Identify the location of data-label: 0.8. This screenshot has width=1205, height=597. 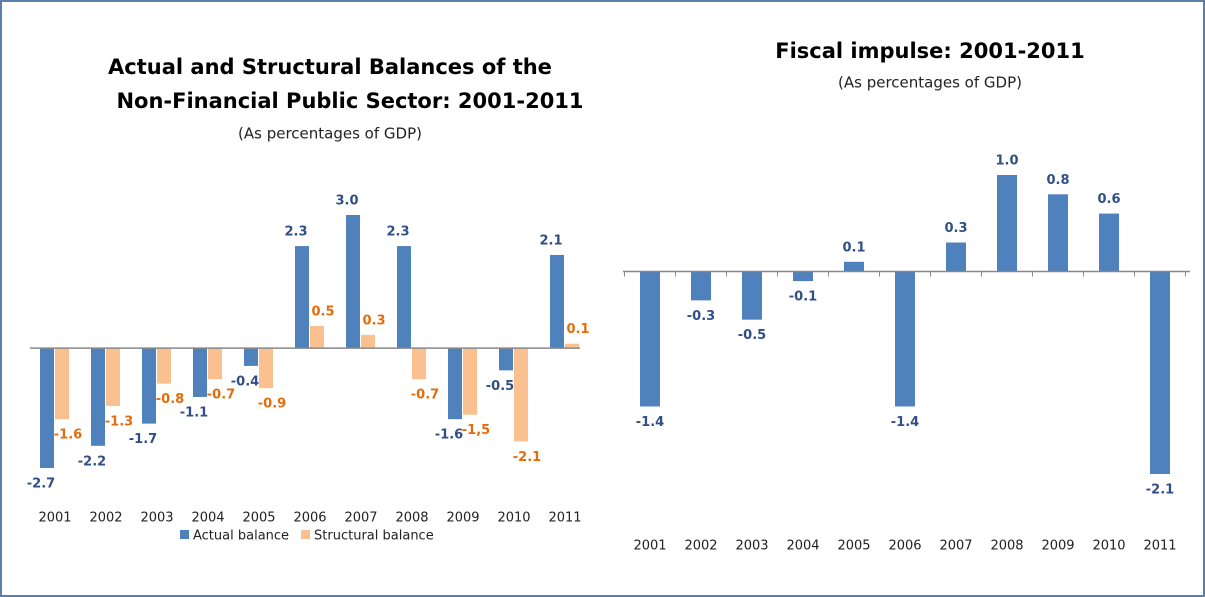
(1057, 180).